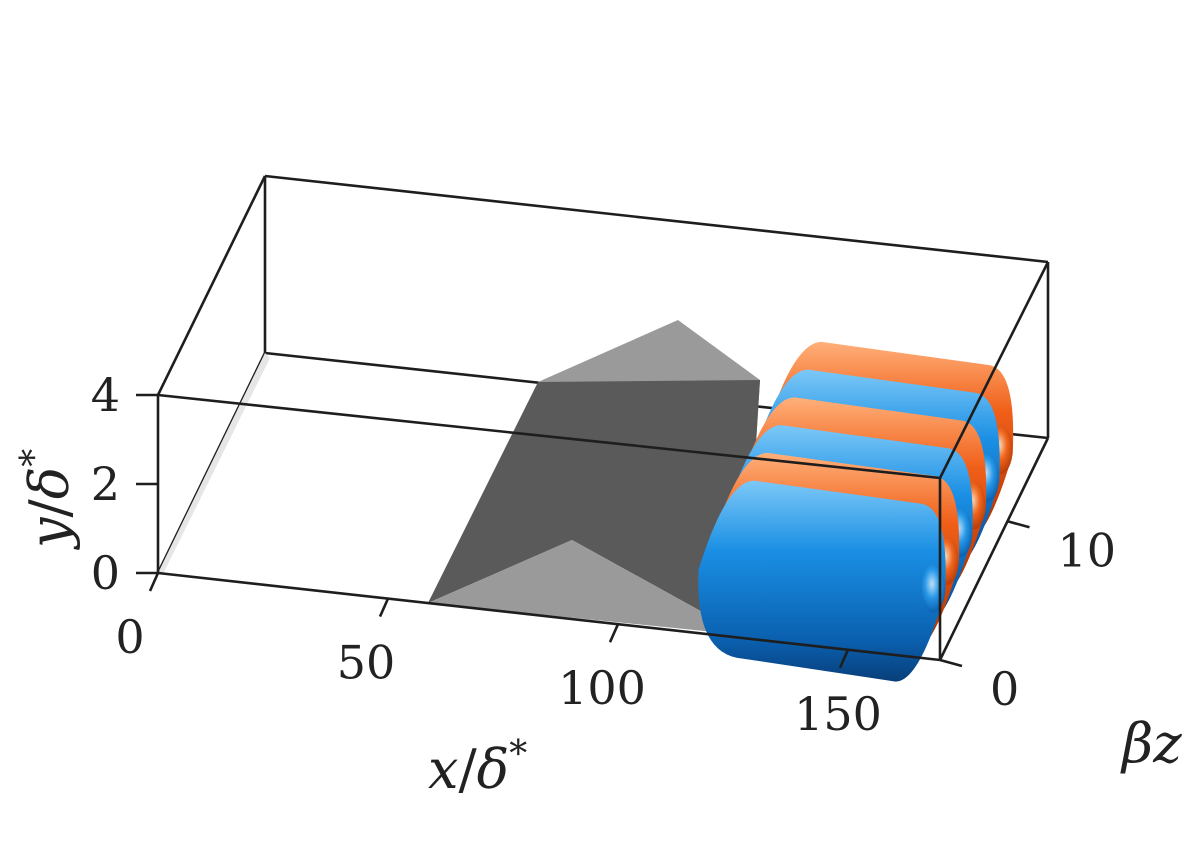  I want to click on streak-end-cap, so click(933, 588).